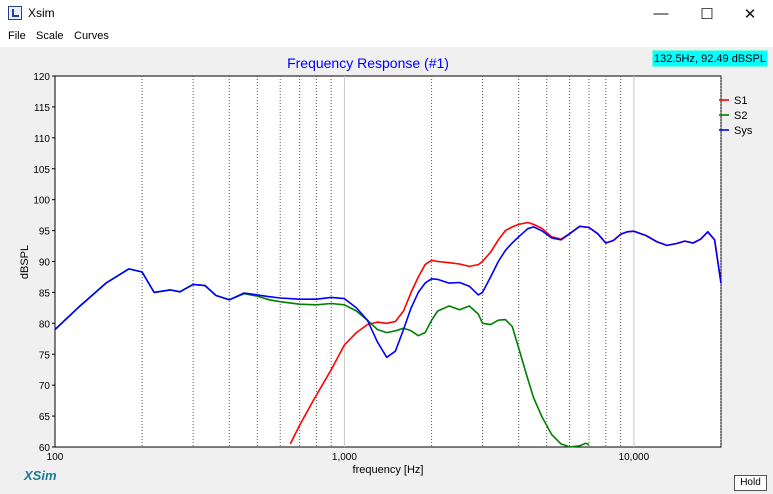 This screenshot has height=494, width=773. Describe the element at coordinates (41, 201) in the screenshot. I see `y-tick-label: 100` at that location.